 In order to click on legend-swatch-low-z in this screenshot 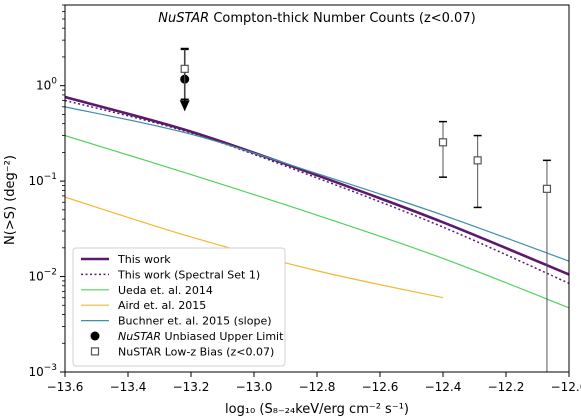, I will do `click(95, 351)`.